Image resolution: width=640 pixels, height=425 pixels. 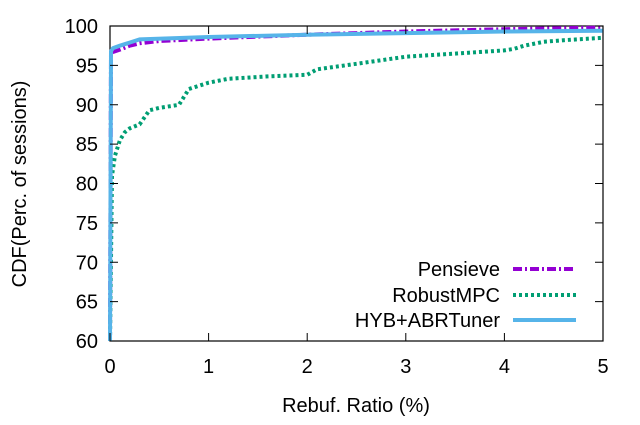 What do you see at coordinates (87, 106) in the screenshot?
I see `y-tick-label: 90` at bounding box center [87, 106].